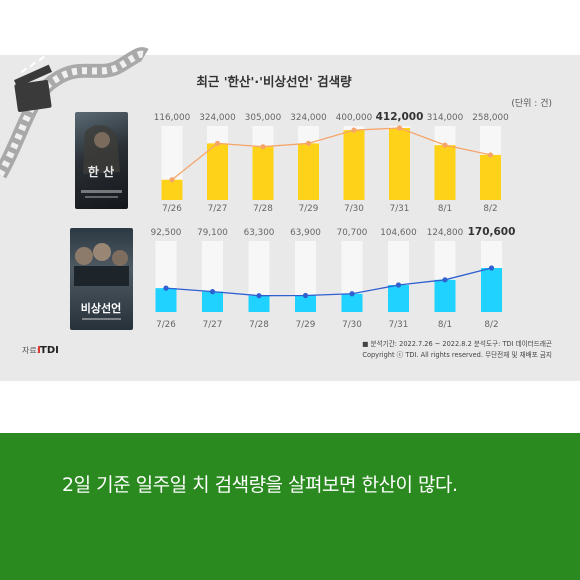 The width and height of the screenshot is (580, 580). I want to click on hansan-category-label: 7/26, so click(172, 209).